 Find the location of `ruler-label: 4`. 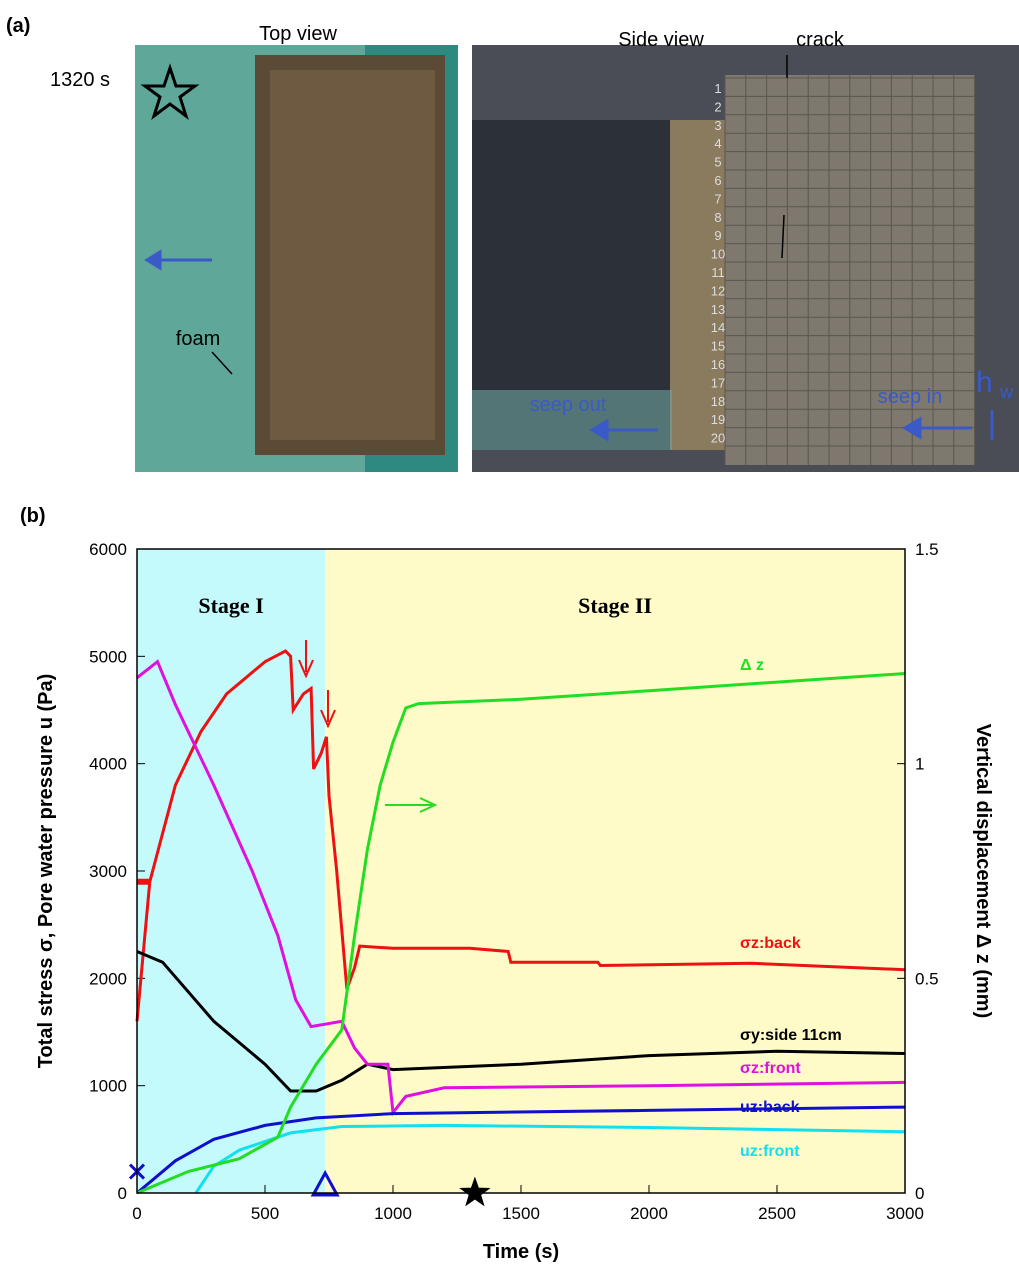

ruler-label: 4 is located at coordinates (717, 143).